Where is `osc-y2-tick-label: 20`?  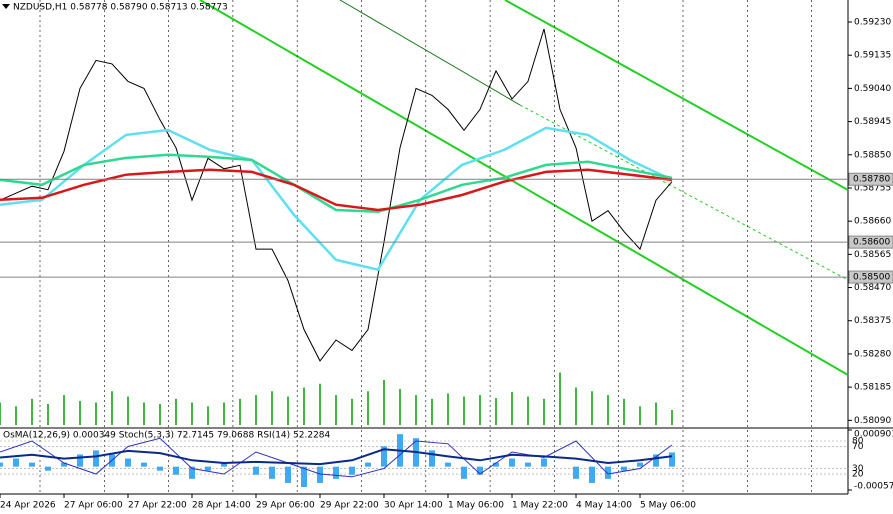 osc-y2-tick-label: 20 is located at coordinates (858, 475).